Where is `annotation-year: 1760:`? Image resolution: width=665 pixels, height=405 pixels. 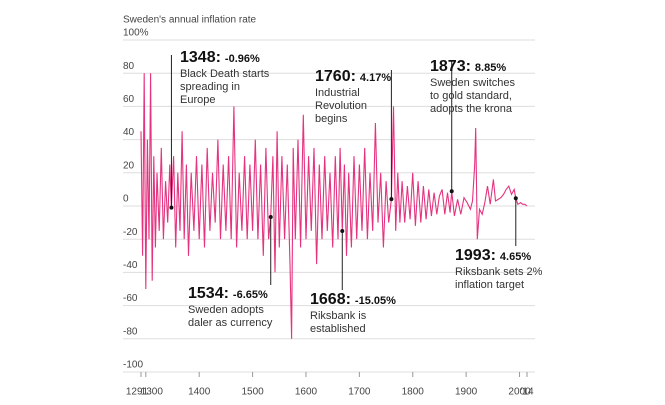
annotation-year: 1760: is located at coordinates (335, 76).